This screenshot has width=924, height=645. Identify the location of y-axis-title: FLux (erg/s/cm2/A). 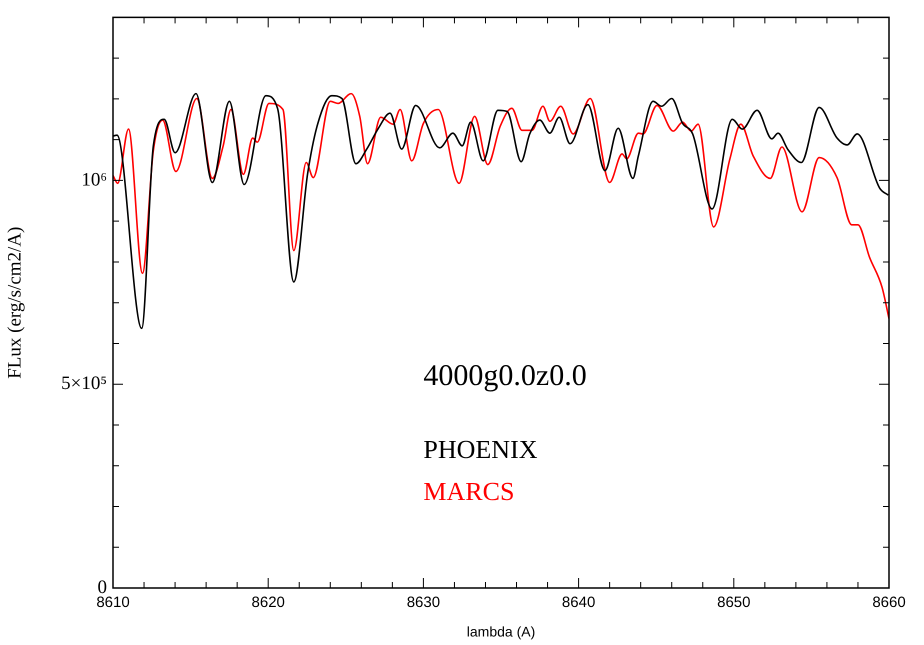
(15, 302).